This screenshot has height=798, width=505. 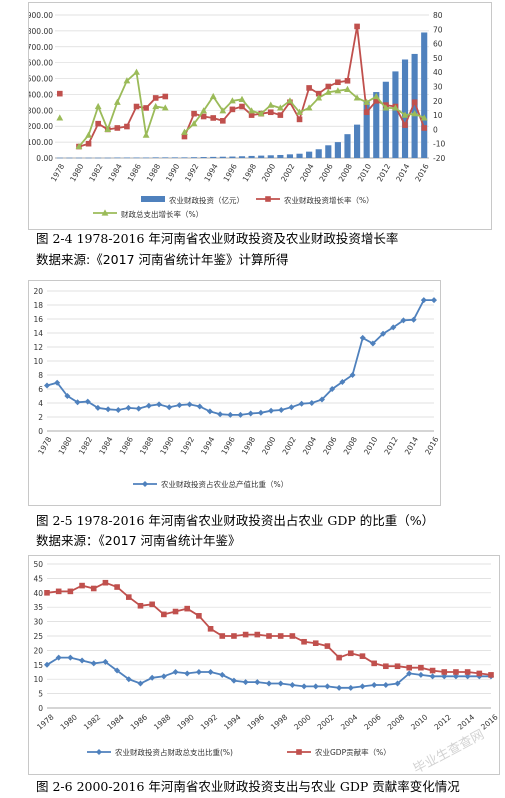 I want to click on x-tick-label: 1986, so click(x=139, y=721).